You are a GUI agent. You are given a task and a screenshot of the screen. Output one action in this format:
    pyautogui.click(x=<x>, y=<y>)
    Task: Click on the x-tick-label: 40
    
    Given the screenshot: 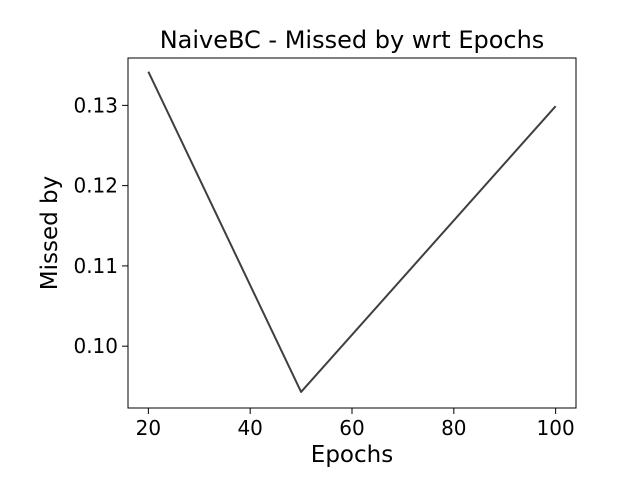 What is the action you would take?
    pyautogui.click(x=249, y=428)
    